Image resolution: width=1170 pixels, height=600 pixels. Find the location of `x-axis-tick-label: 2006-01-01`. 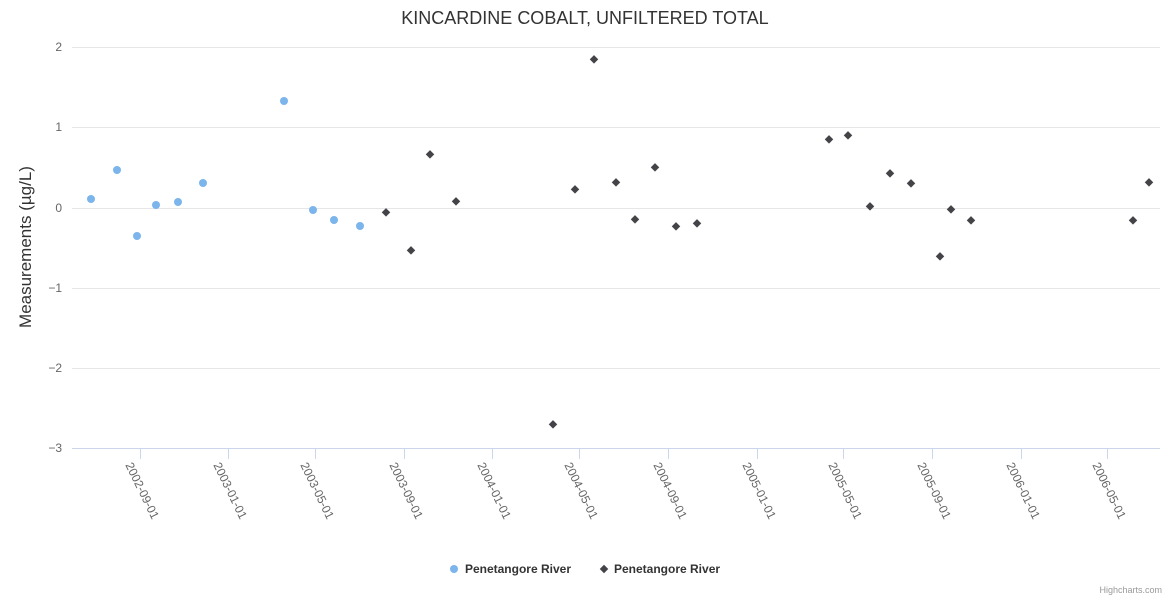

x-axis-tick-label: 2006-01-01 is located at coordinates (1022, 490).